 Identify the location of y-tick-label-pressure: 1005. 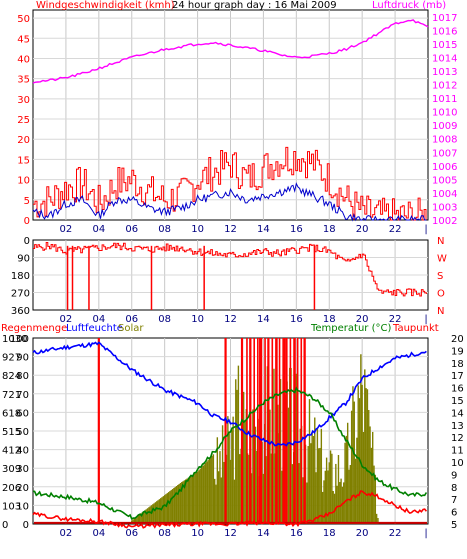
(444, 180).